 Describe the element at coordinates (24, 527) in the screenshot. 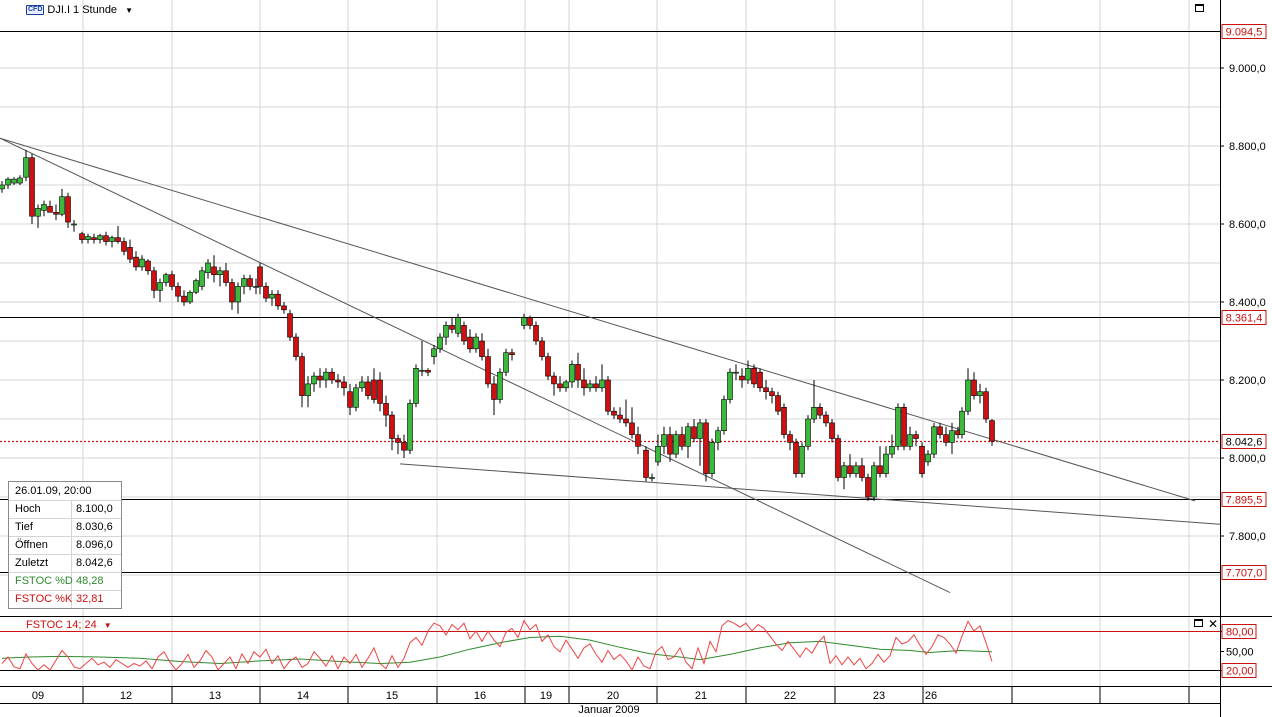

I see `info-label: Tief` at that location.